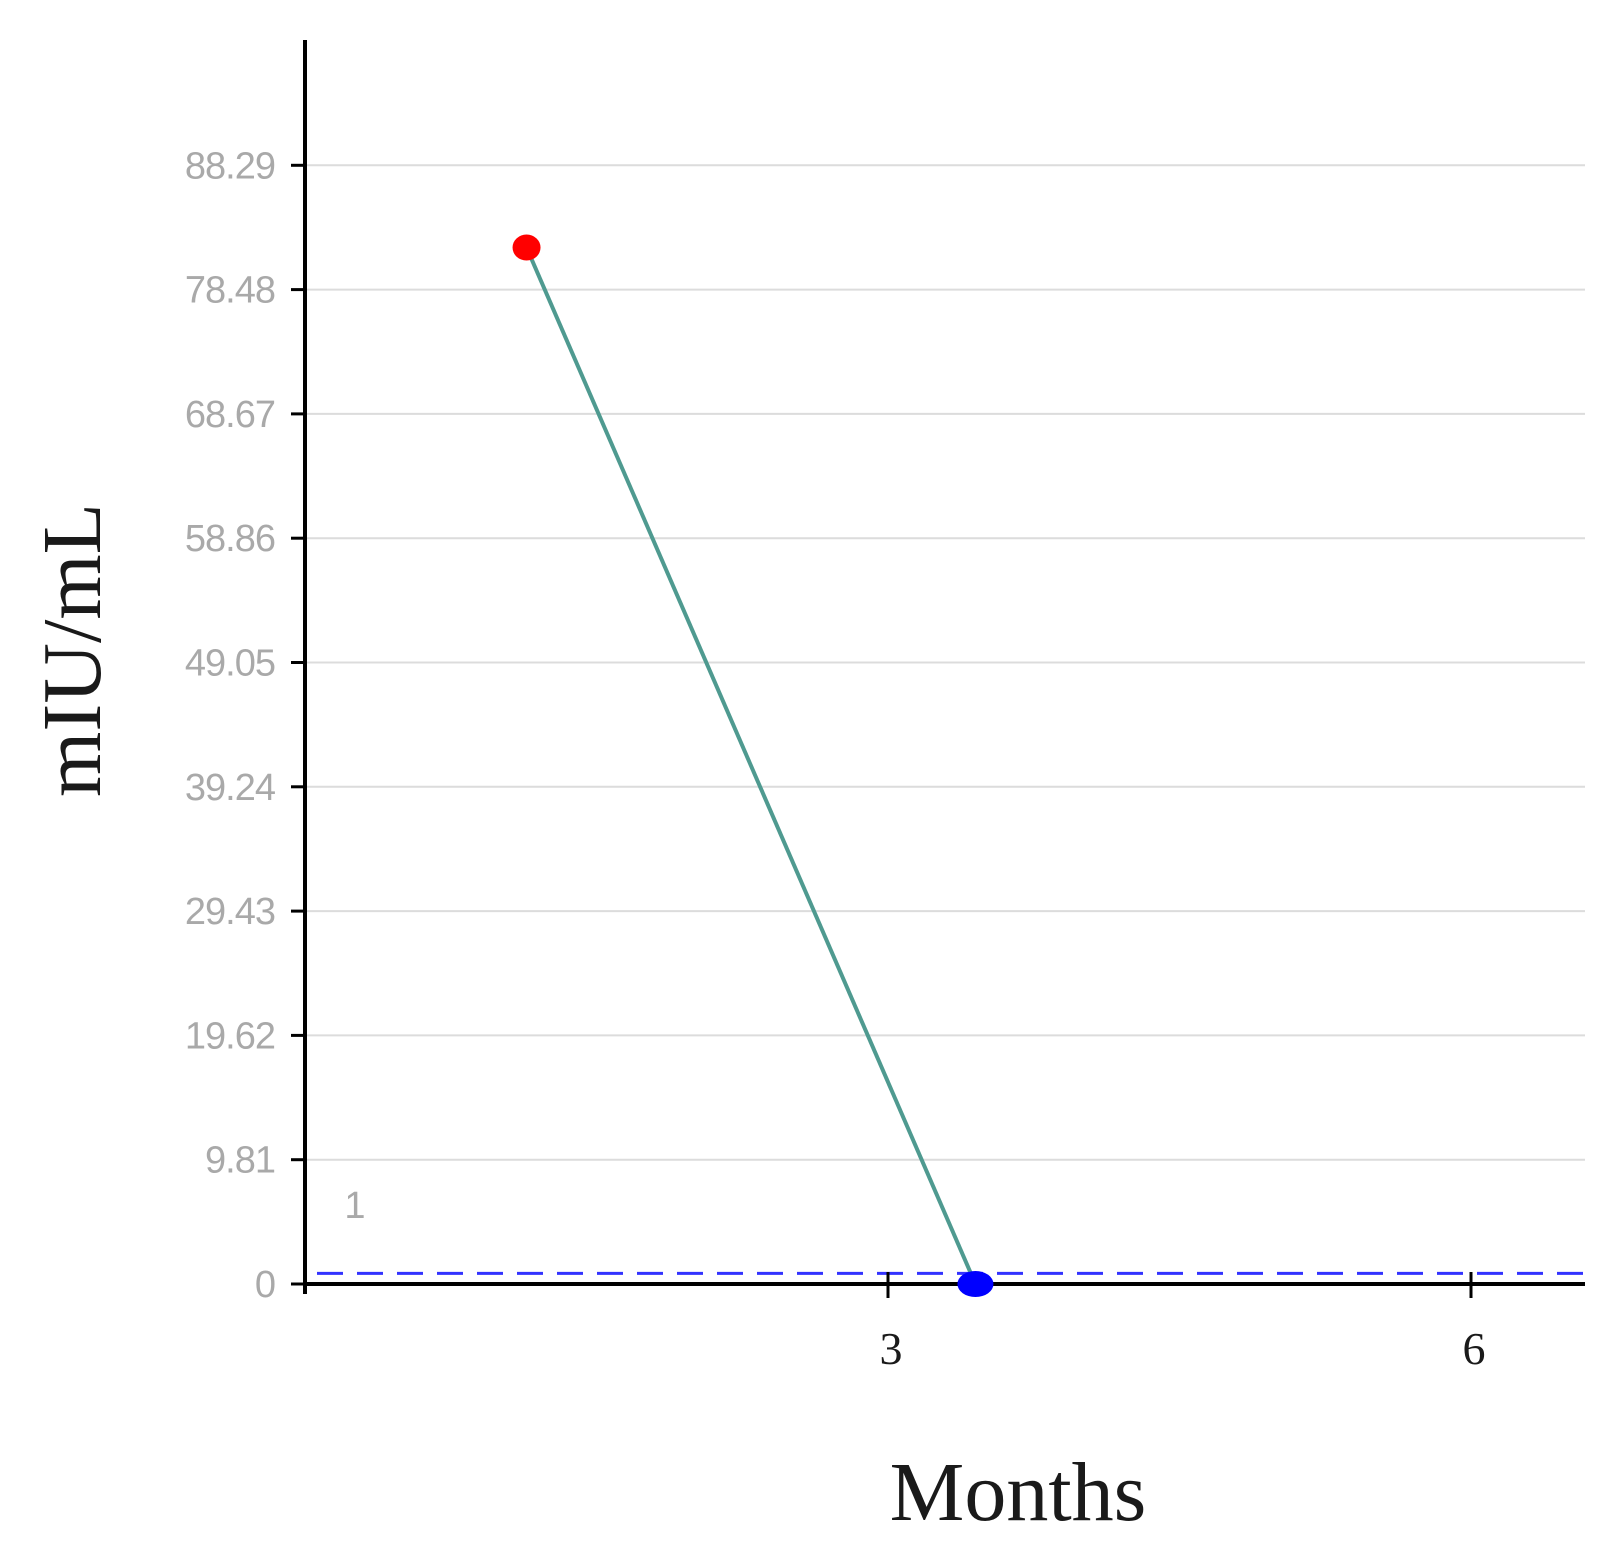 The height and width of the screenshot is (1557, 1600). Describe the element at coordinates (230, 539) in the screenshot. I see `y-tick-label: 58.86` at that location.